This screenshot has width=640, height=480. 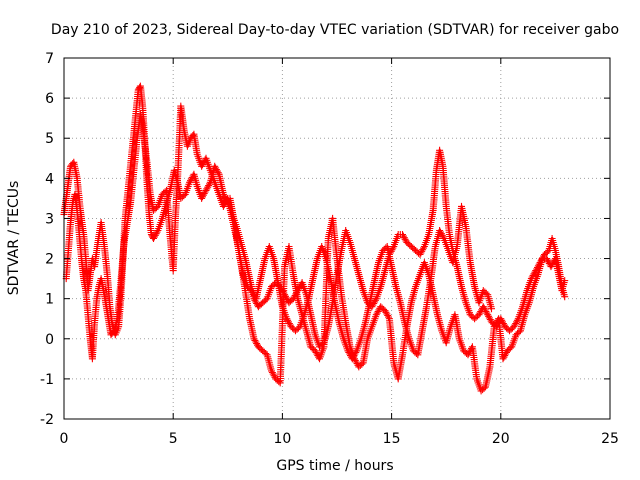 I want to click on y-tick-label: 0, so click(x=49, y=340).